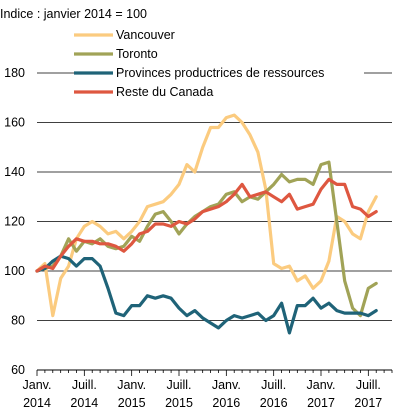 The width and height of the screenshot is (418, 418). What do you see at coordinates (14, 172) in the screenshot?
I see `y-tick-label: 140` at bounding box center [14, 172].